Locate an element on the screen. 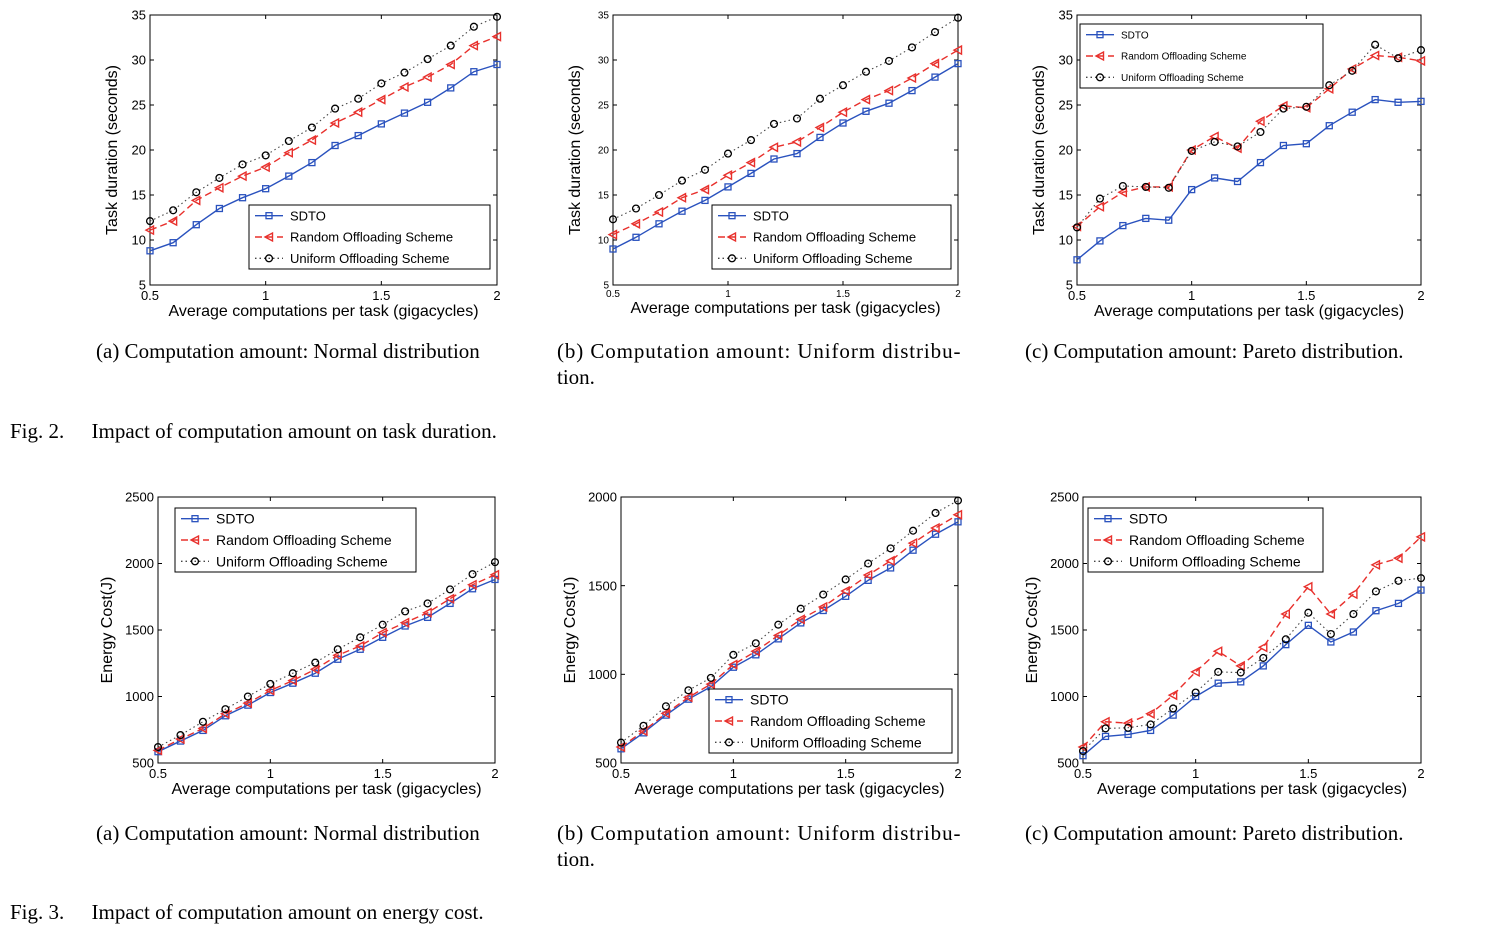 Image resolution: width=1488 pixels, height=930 pixels. x-tick-label: 0.5 is located at coordinates (621, 773).